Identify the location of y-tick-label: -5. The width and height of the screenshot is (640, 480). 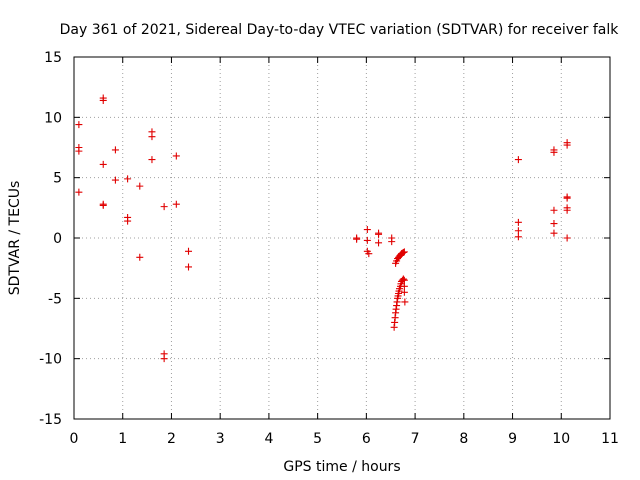
(55, 299).